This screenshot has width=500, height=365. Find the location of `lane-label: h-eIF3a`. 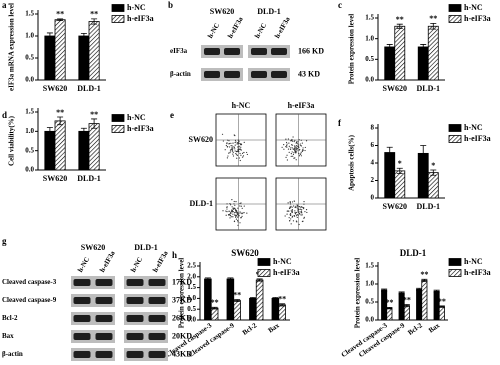

lane-label: h-eIF3a is located at coordinates (160, 261).